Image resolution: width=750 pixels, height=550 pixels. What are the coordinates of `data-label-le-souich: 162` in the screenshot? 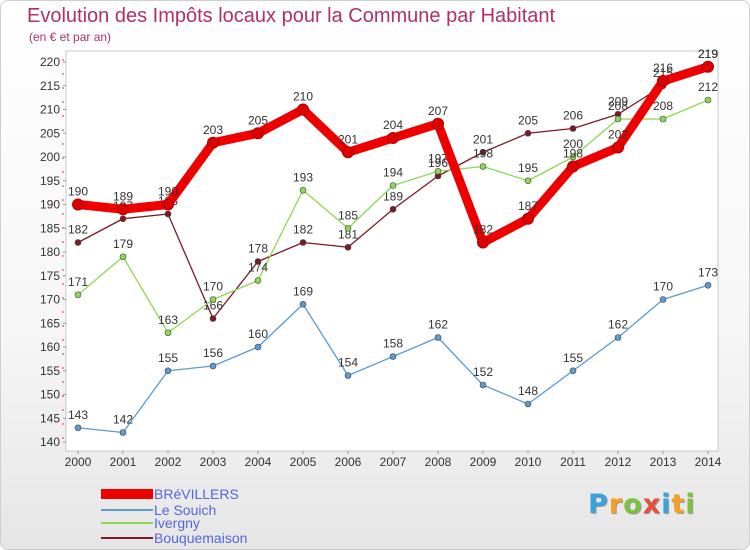 It's located at (438, 325).